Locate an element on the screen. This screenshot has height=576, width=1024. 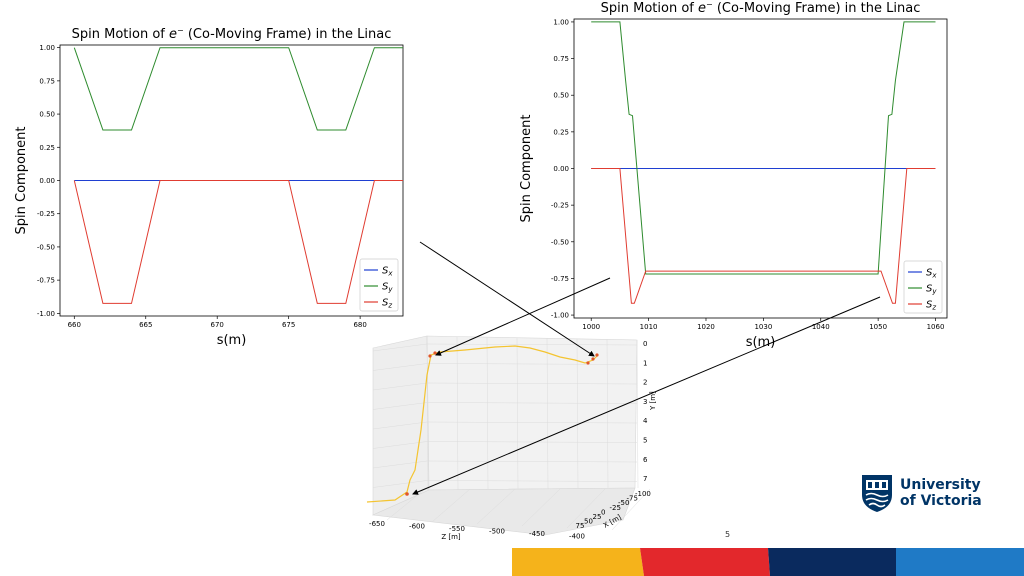
y-tick-label-3d: 0 is located at coordinates (645, 344).